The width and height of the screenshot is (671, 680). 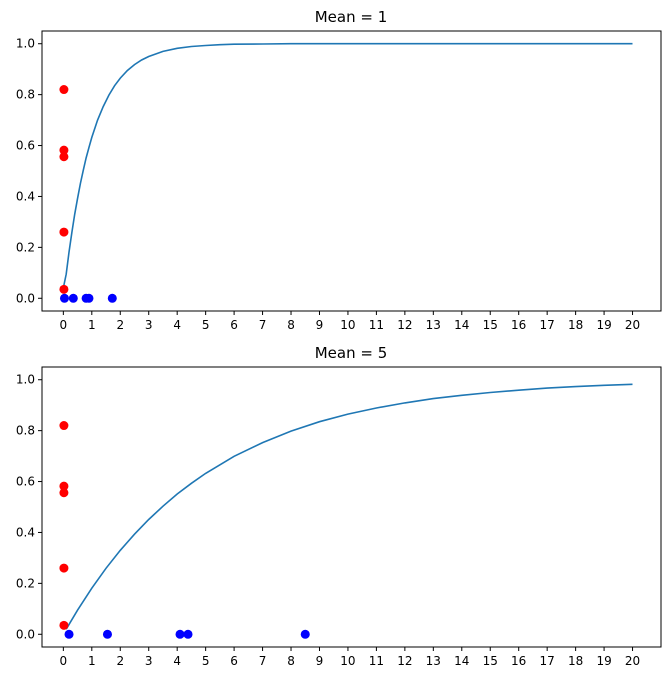 What do you see at coordinates (351, 17) in the screenshot?
I see `chart-title: Mean = 1` at bounding box center [351, 17].